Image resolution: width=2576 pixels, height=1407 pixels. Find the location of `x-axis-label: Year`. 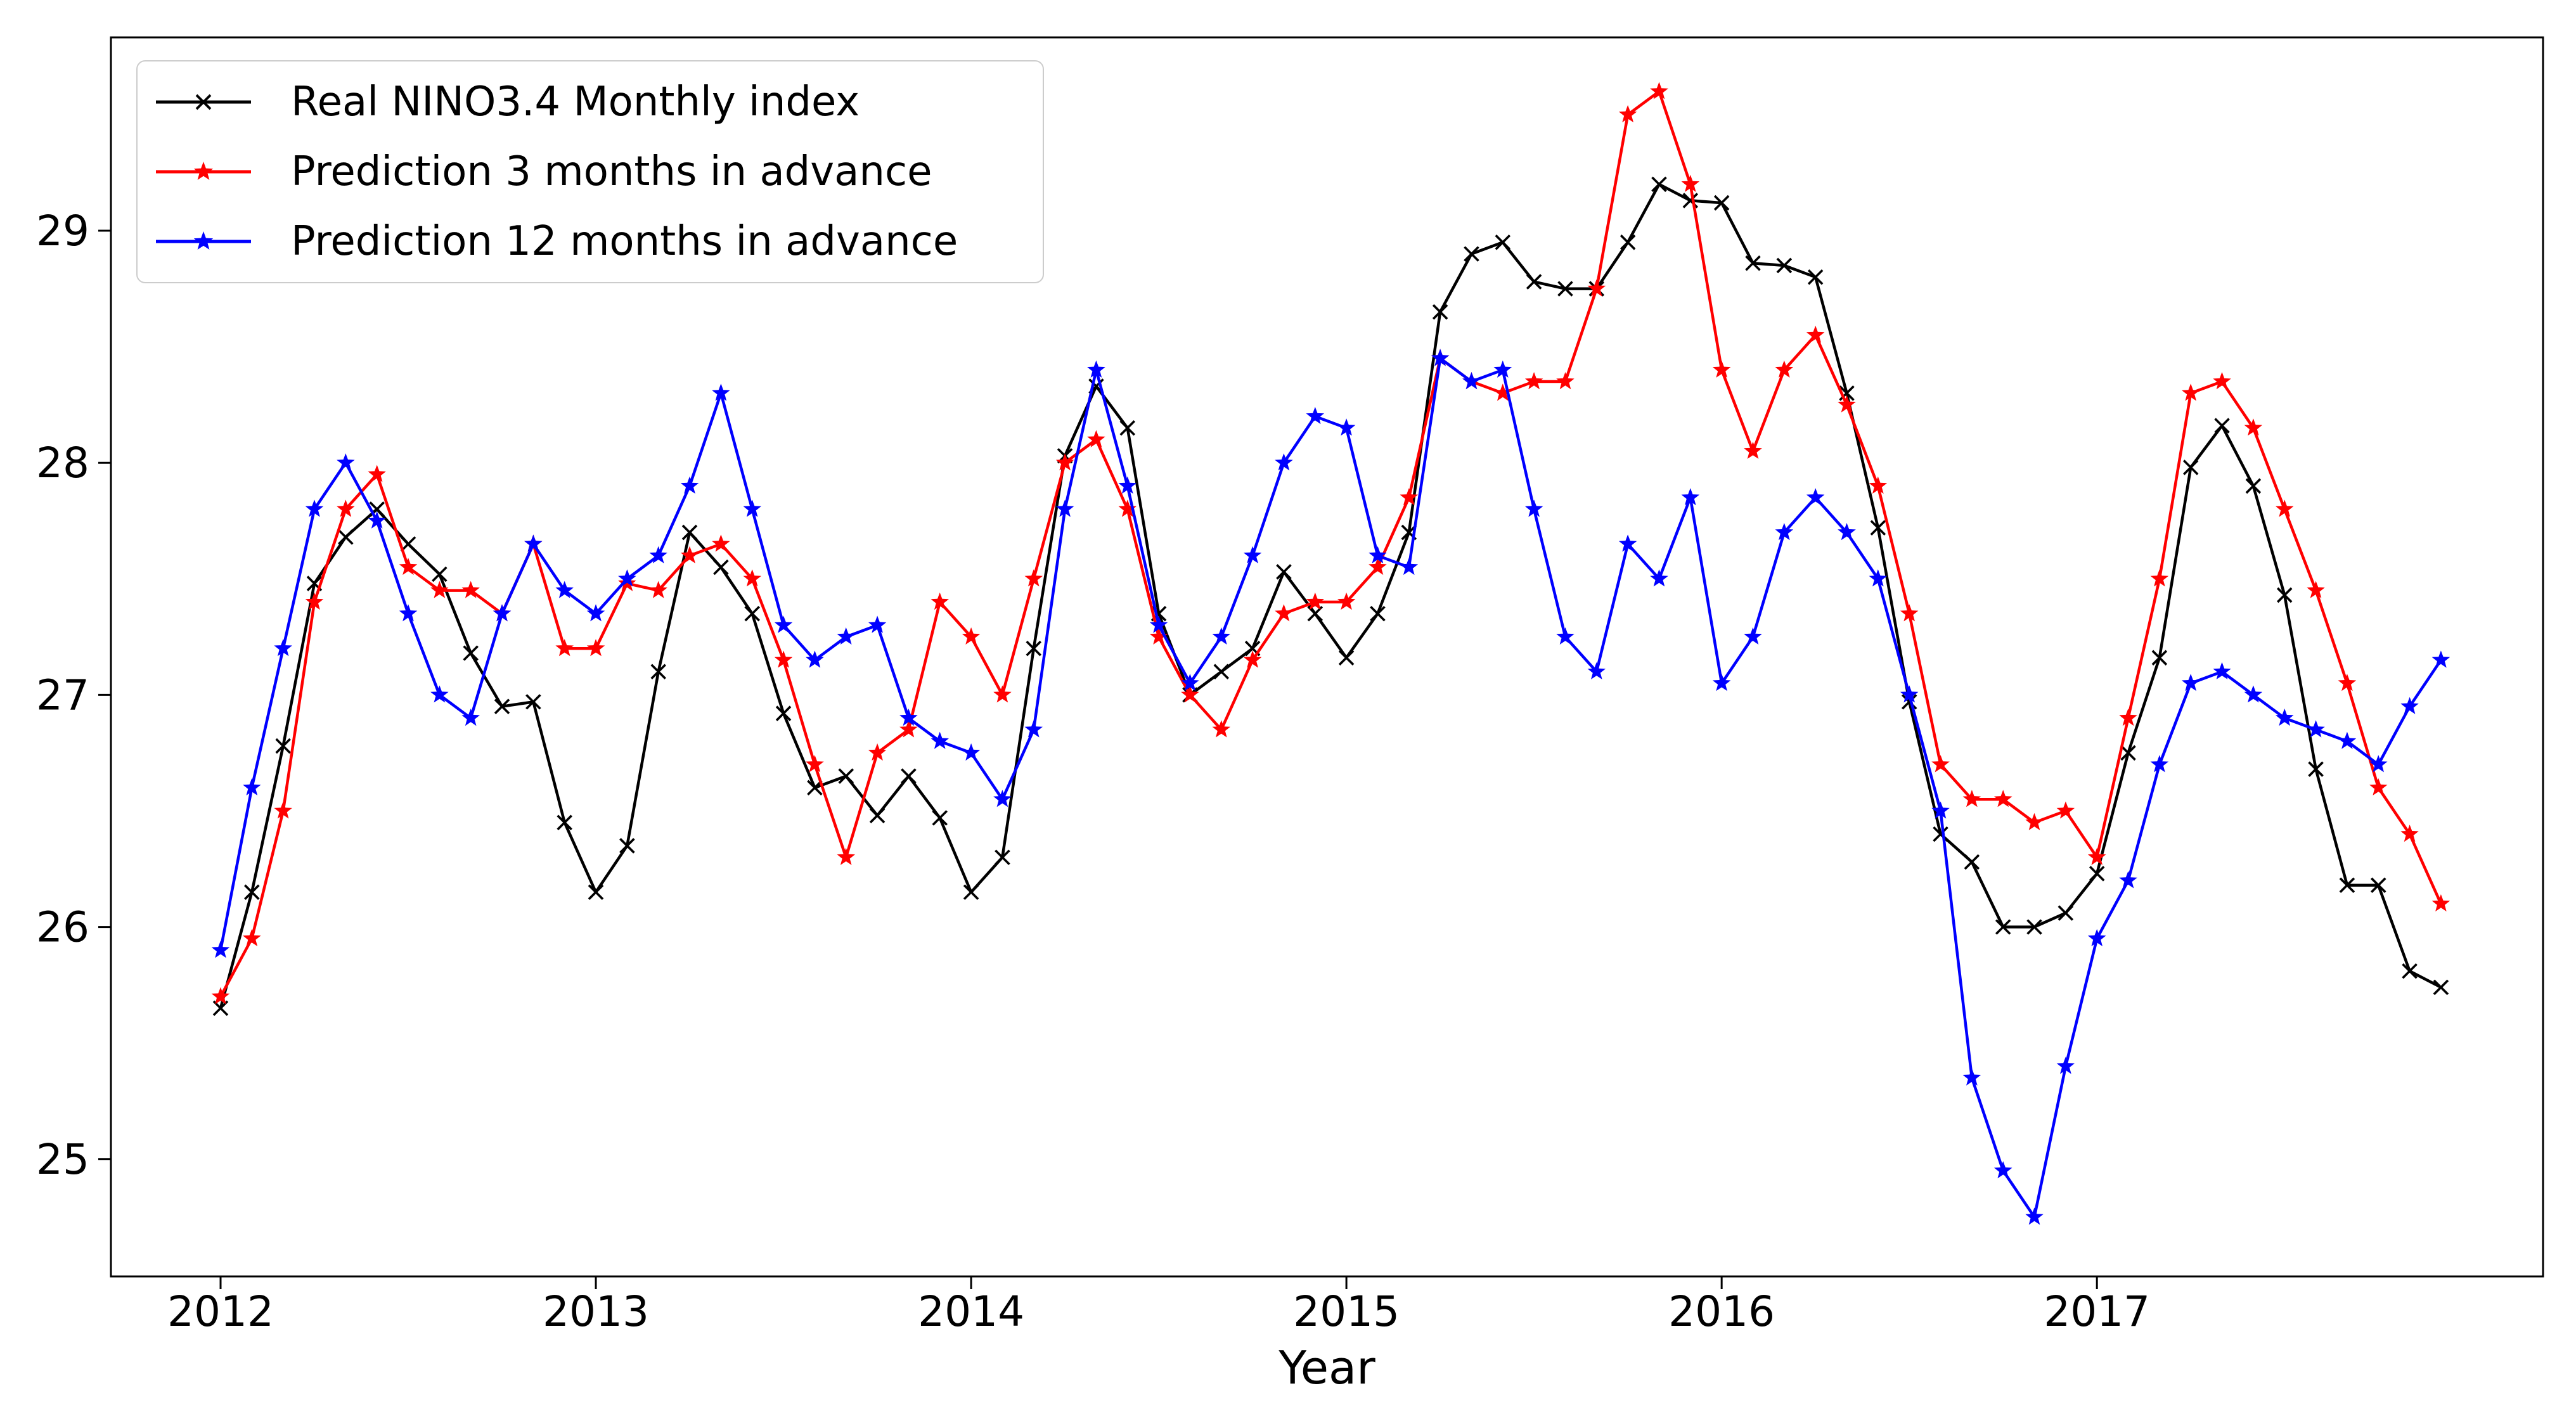

x-axis-label: Year is located at coordinates (1326, 1367).